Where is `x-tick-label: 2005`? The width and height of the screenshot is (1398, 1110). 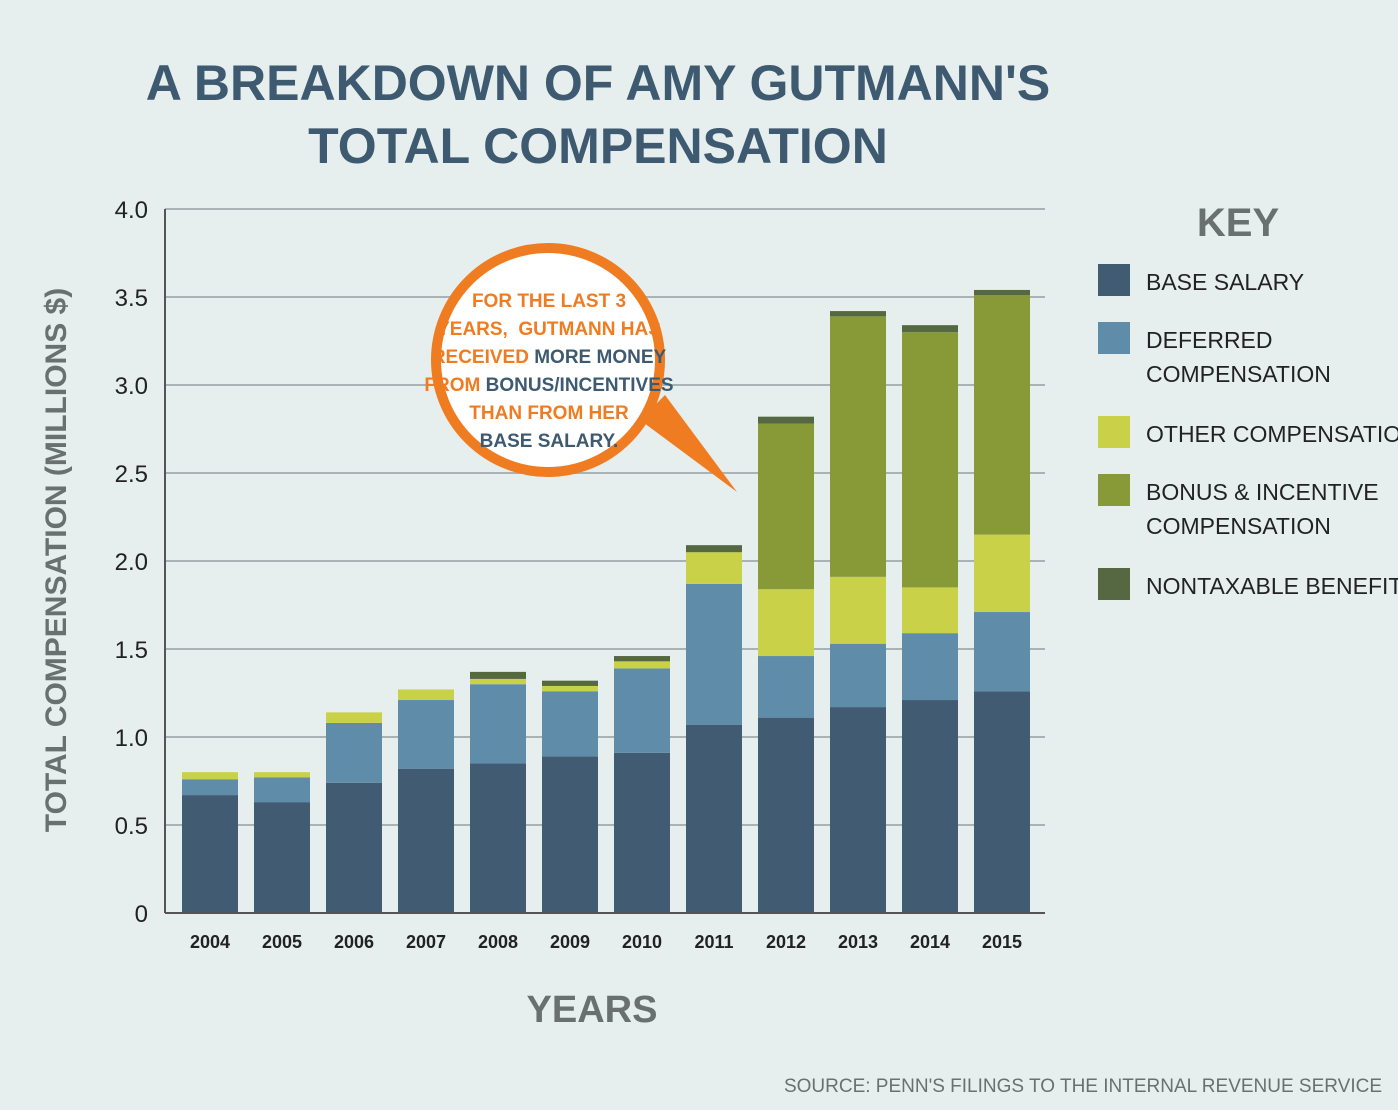 x-tick-label: 2005 is located at coordinates (282, 942).